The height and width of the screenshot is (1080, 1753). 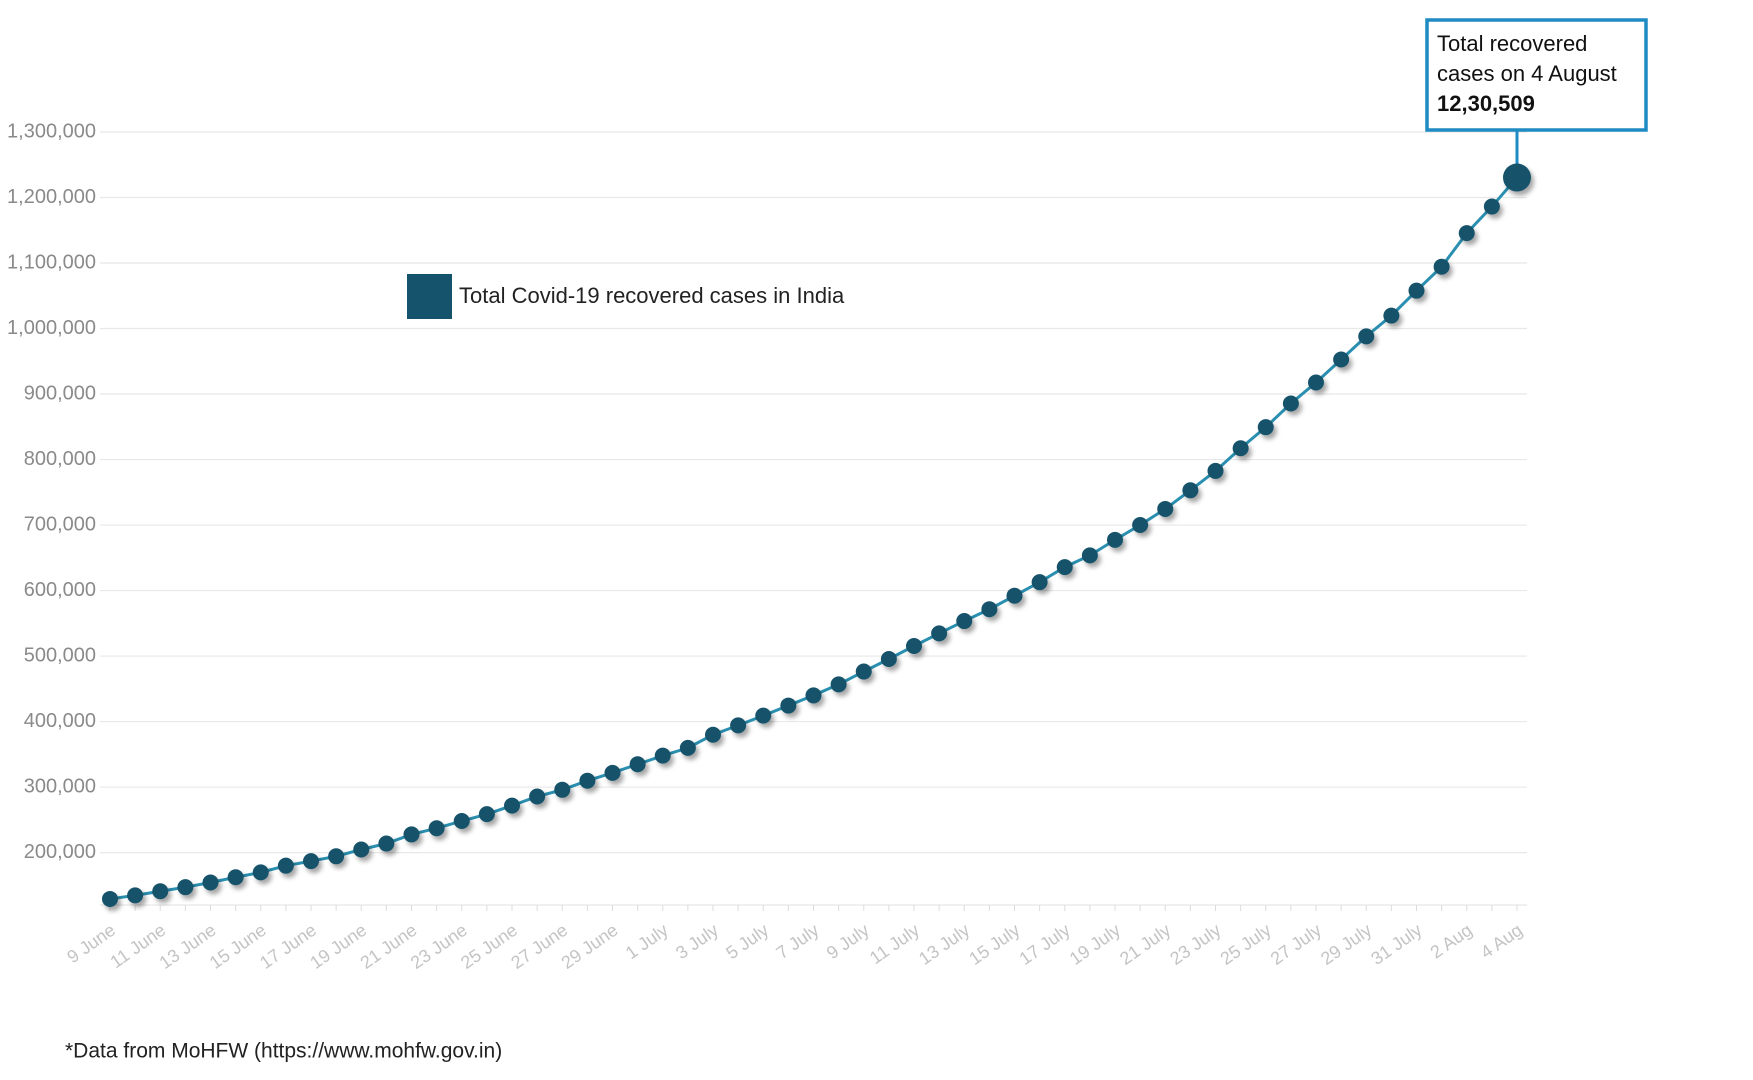 What do you see at coordinates (338, 946) in the screenshot?
I see `x-tick-label: 19 June` at bounding box center [338, 946].